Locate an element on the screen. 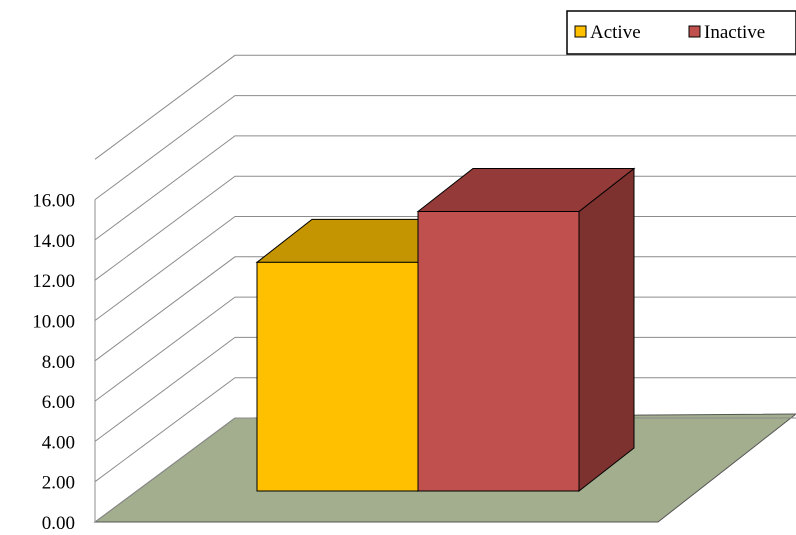 This screenshot has width=796, height=535. legend-label-active: Active is located at coordinates (615, 32).